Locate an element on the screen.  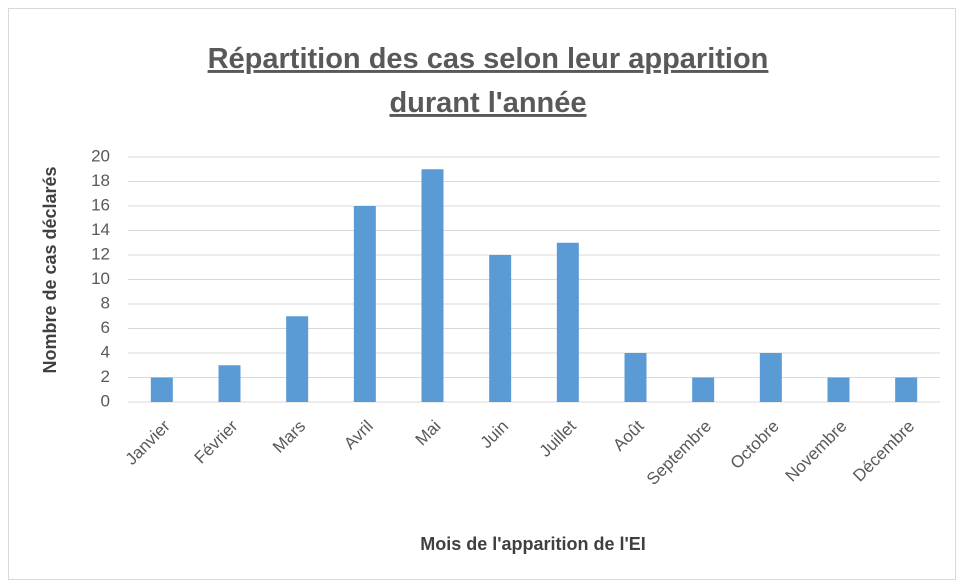
y-tick-label: 2 is located at coordinates (105, 376).